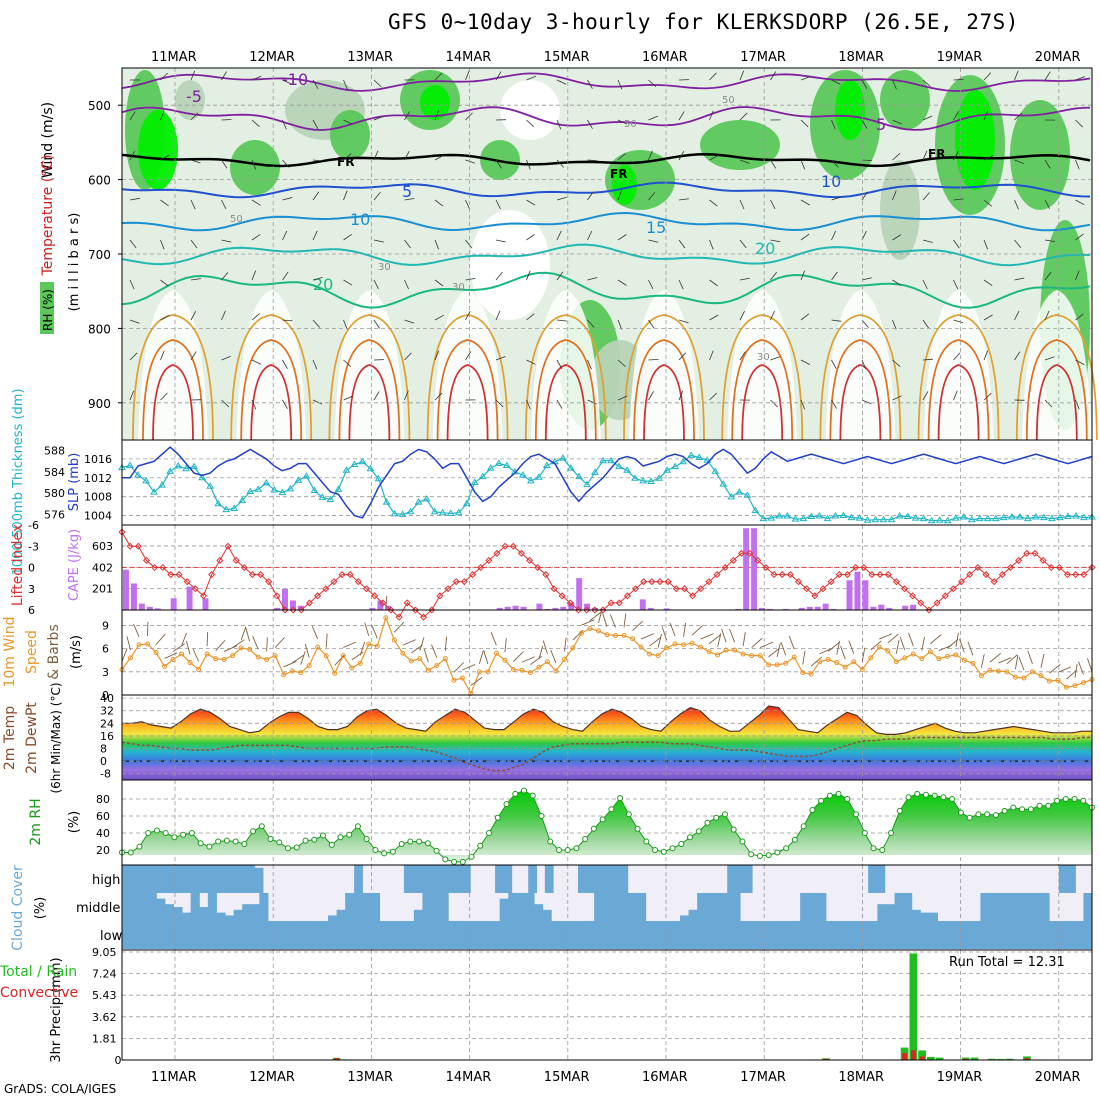  Describe the element at coordinates (194, 96) in the screenshot. I see `temperature-label: -5` at that location.